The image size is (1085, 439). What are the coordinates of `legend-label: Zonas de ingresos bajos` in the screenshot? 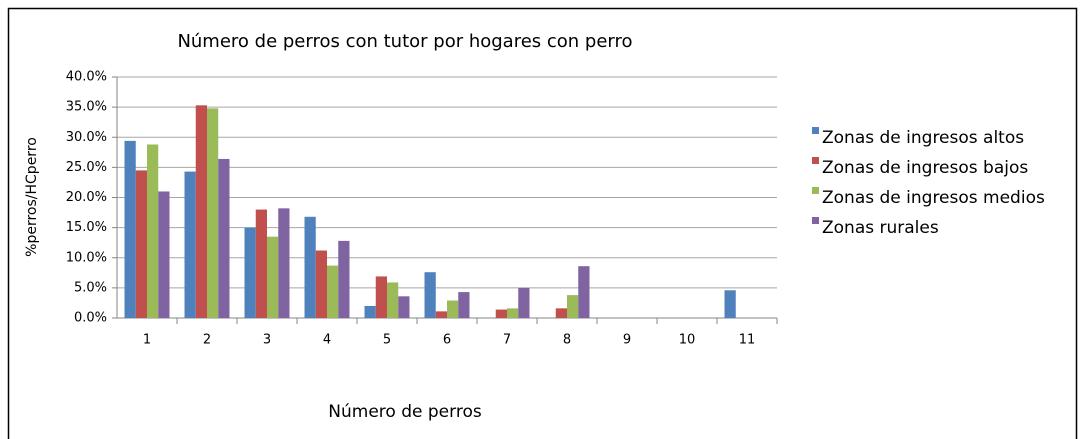 It's located at (925, 168).